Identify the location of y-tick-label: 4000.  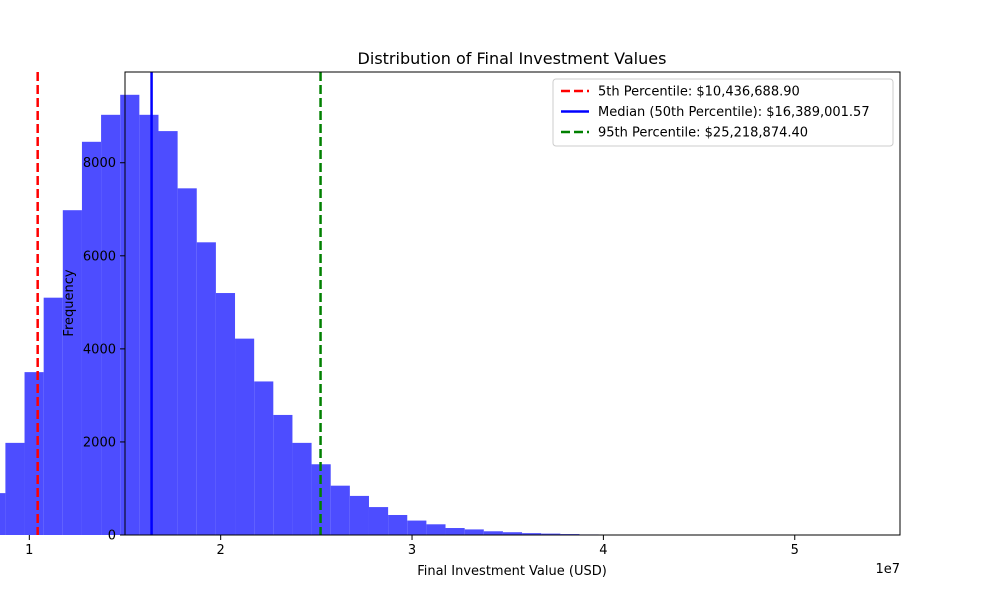
(99, 349).